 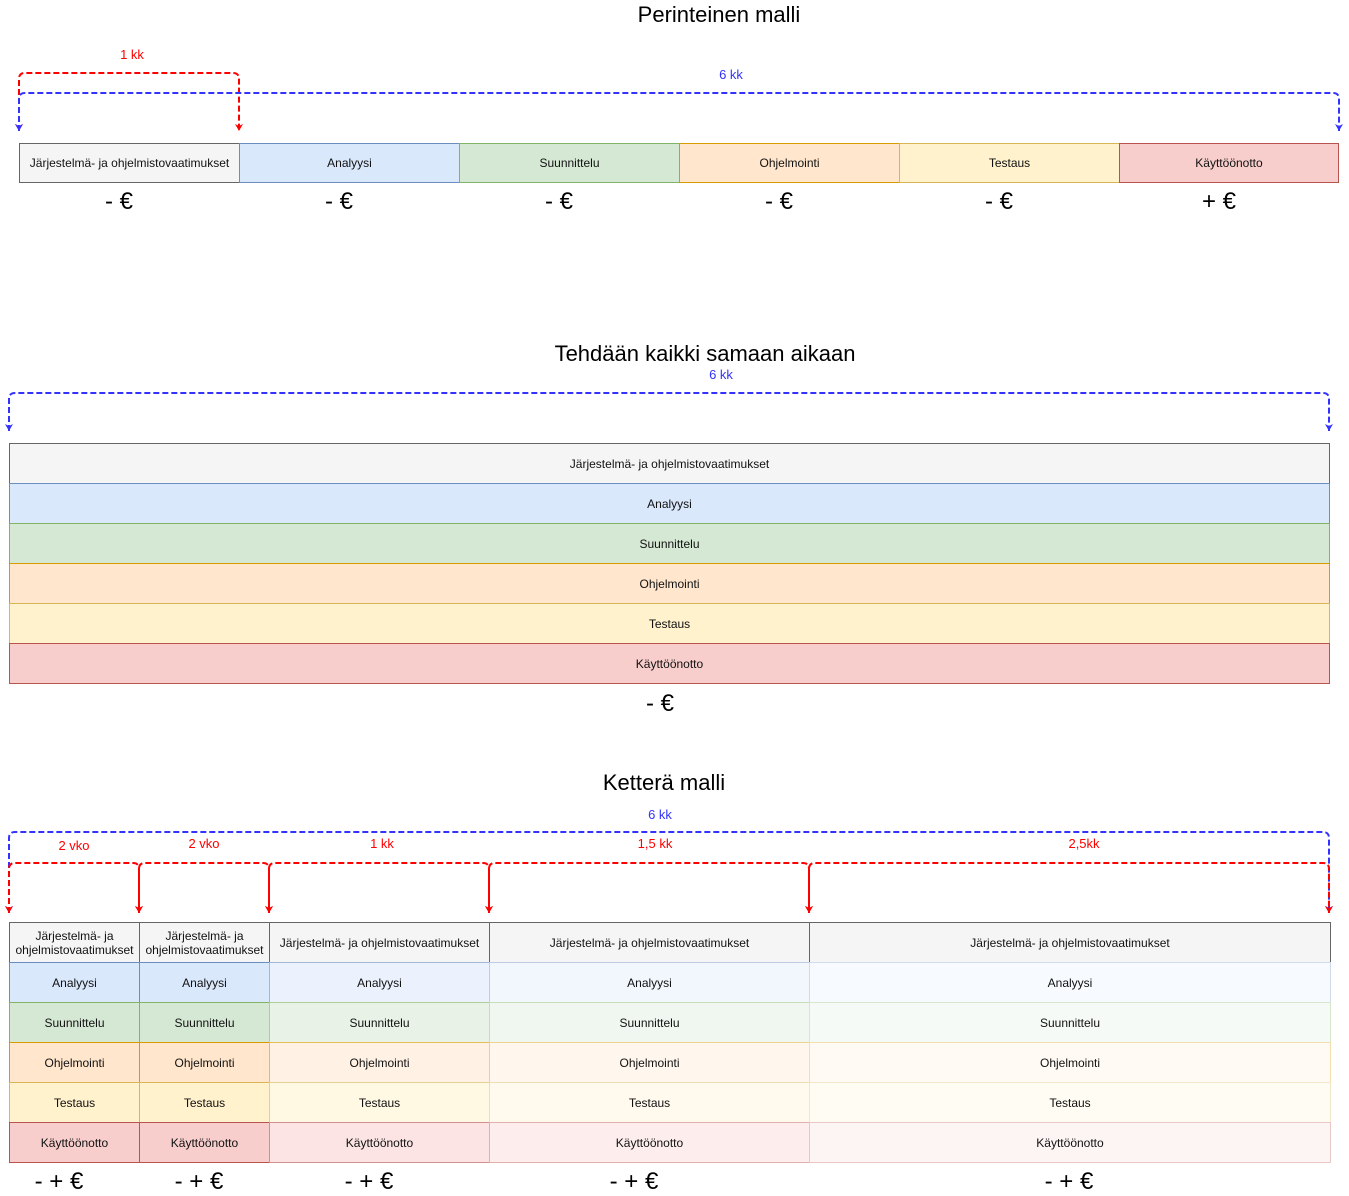 I want to click on iteration-4-bracket, so click(x=649, y=887).